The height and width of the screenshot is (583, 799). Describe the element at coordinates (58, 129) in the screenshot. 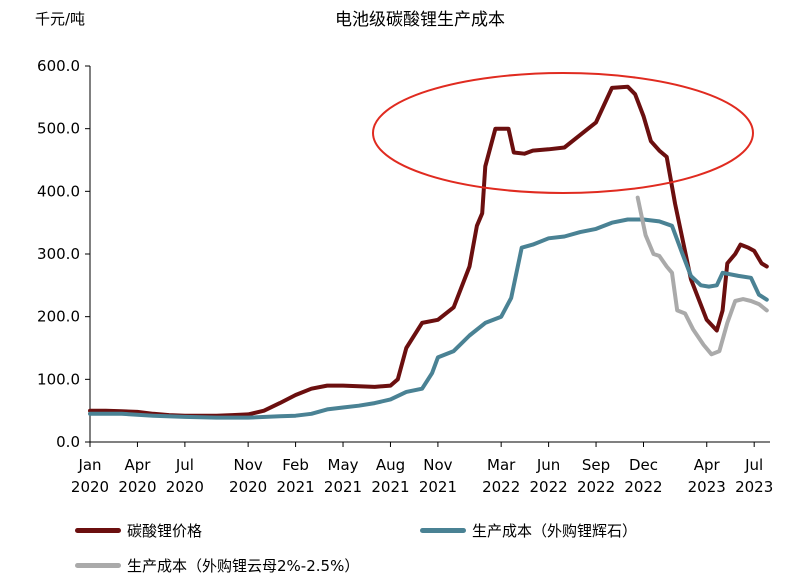

I see `y-tick-label: 500.0` at that location.